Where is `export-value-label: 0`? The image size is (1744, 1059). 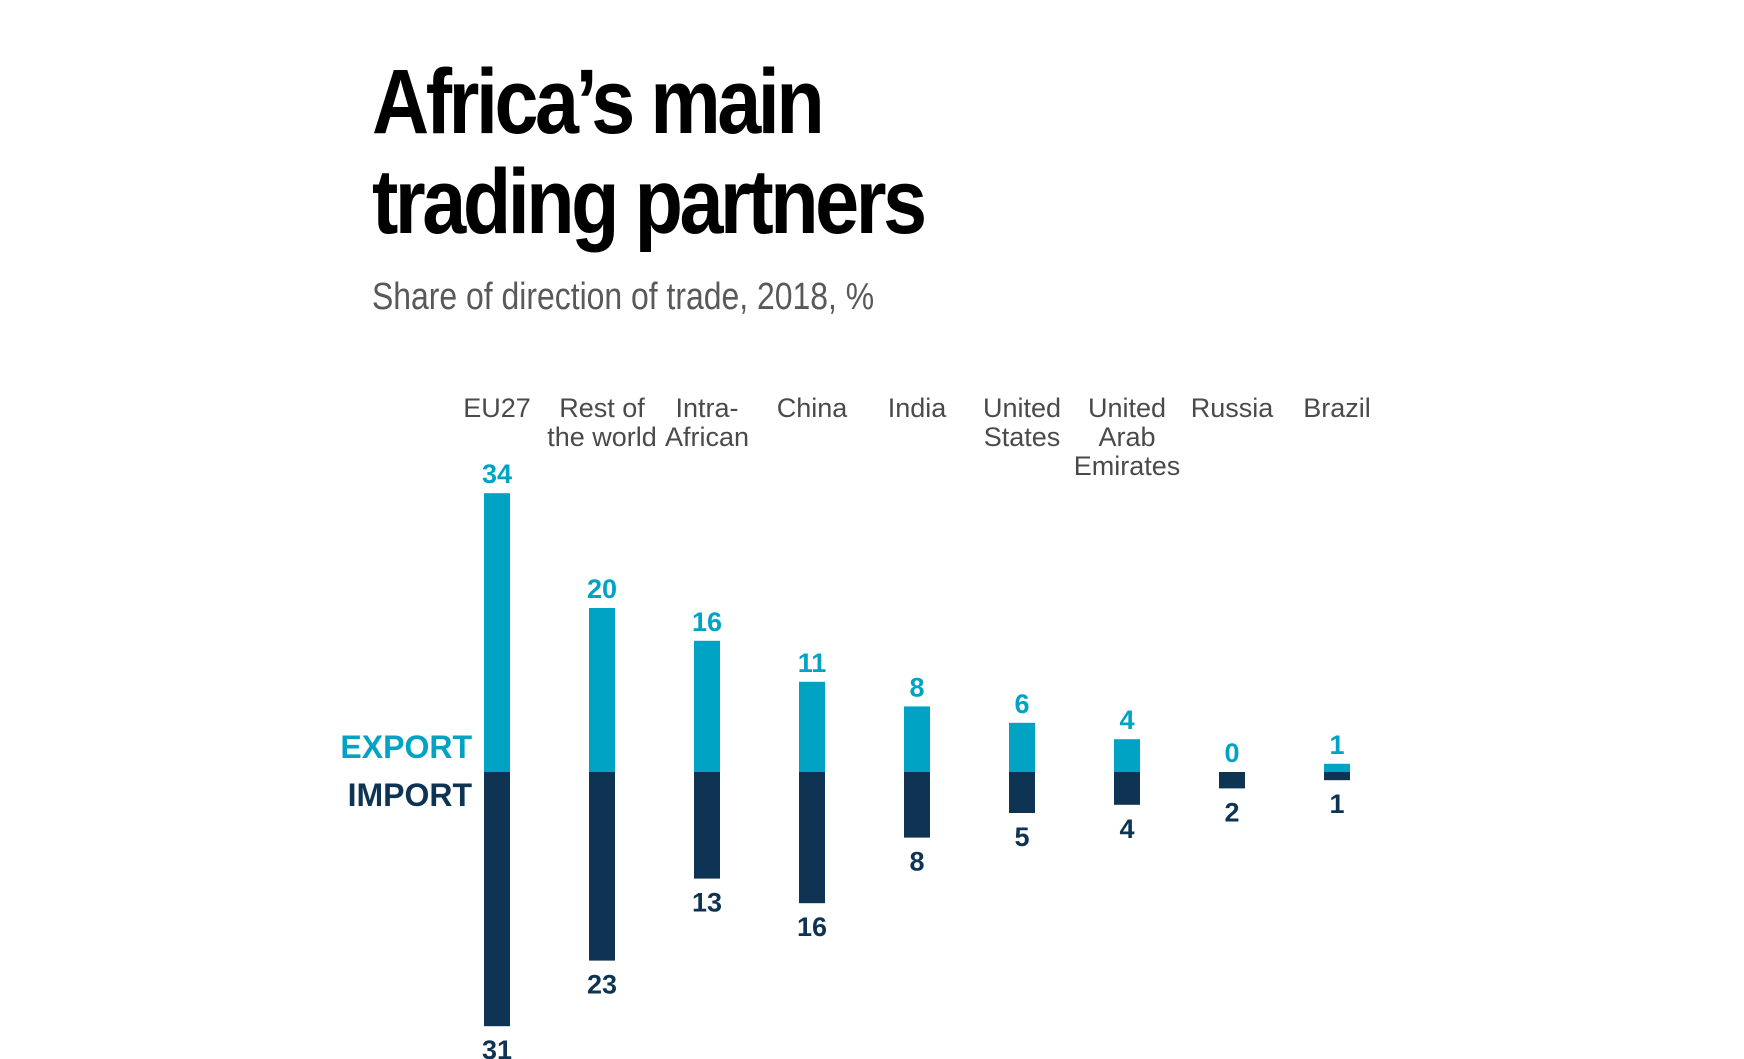 export-value-label: 0 is located at coordinates (1231, 753).